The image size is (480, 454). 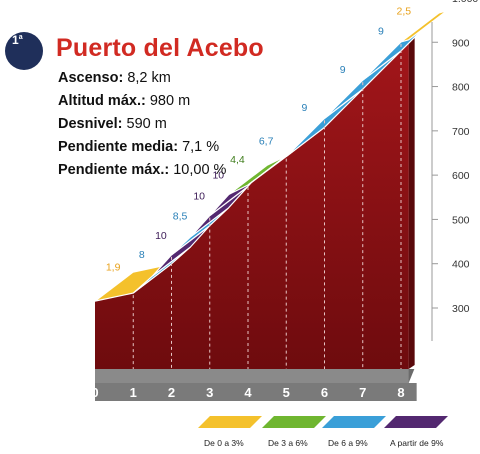 What do you see at coordinates (142, 255) in the screenshot?
I see `grade-label-2: 8` at bounding box center [142, 255].